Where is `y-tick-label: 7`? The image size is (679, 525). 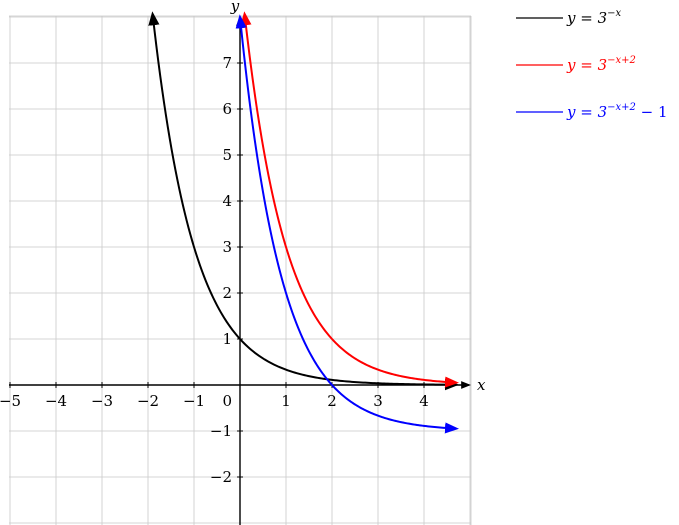 y-tick-label: 7 is located at coordinates (227, 63).